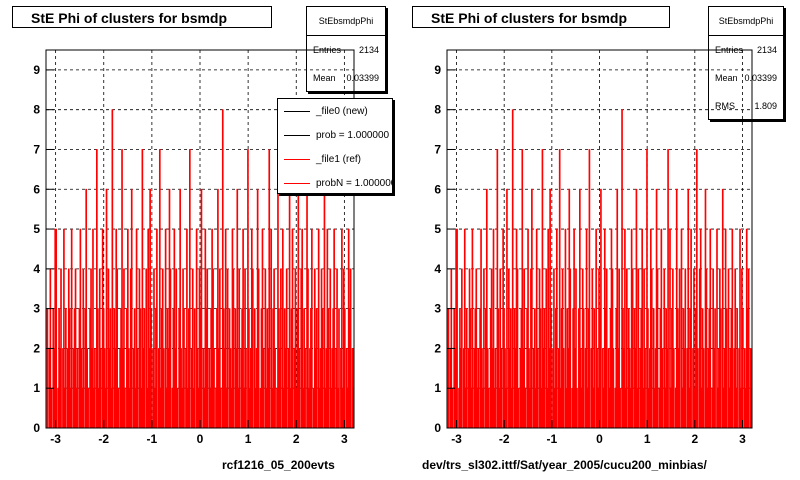 Image resolution: width=800 pixels, height=480 pixels. What do you see at coordinates (342, 111) in the screenshot?
I see `legend-label: _file0 (new)` at bounding box center [342, 111].